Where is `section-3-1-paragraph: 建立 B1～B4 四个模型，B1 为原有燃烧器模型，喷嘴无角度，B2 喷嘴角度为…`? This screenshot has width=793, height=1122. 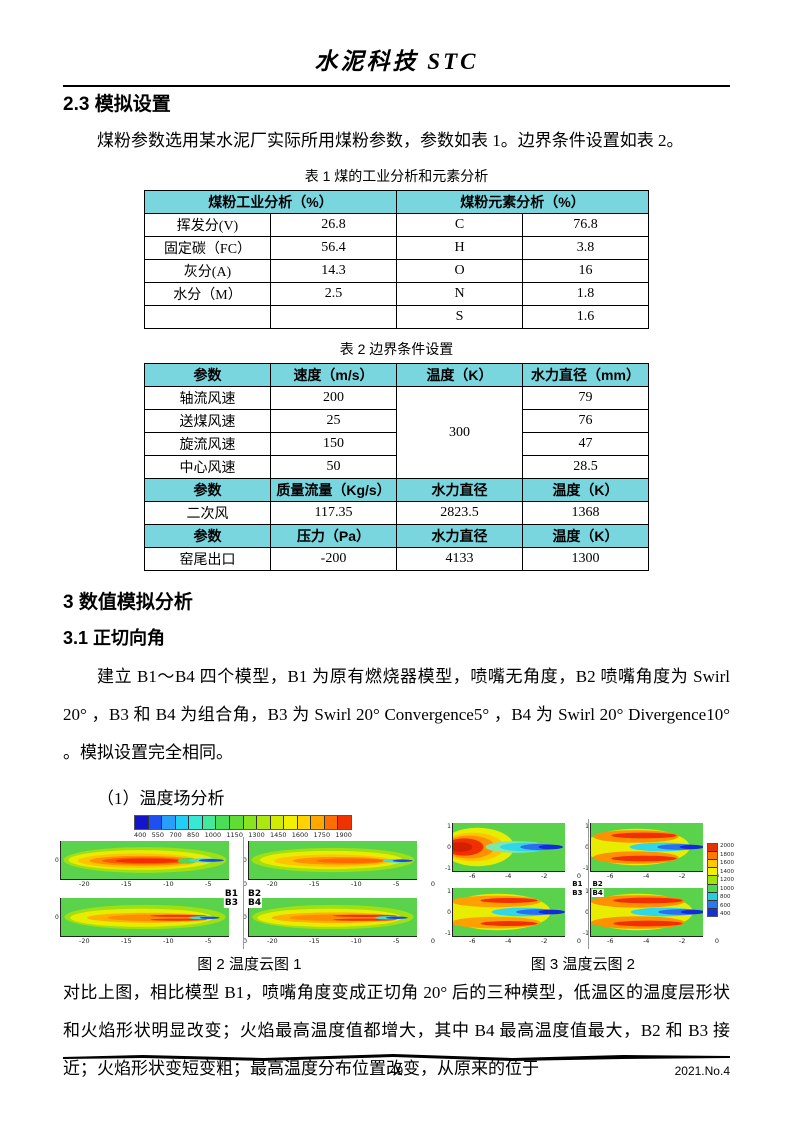
section-3-1-paragraph: 建立 B1～B4 四个模型，B1 为原有燃烧器模型，喷嘴无角度，B2 喷嘴角度为… is located at coordinates (396, 714).